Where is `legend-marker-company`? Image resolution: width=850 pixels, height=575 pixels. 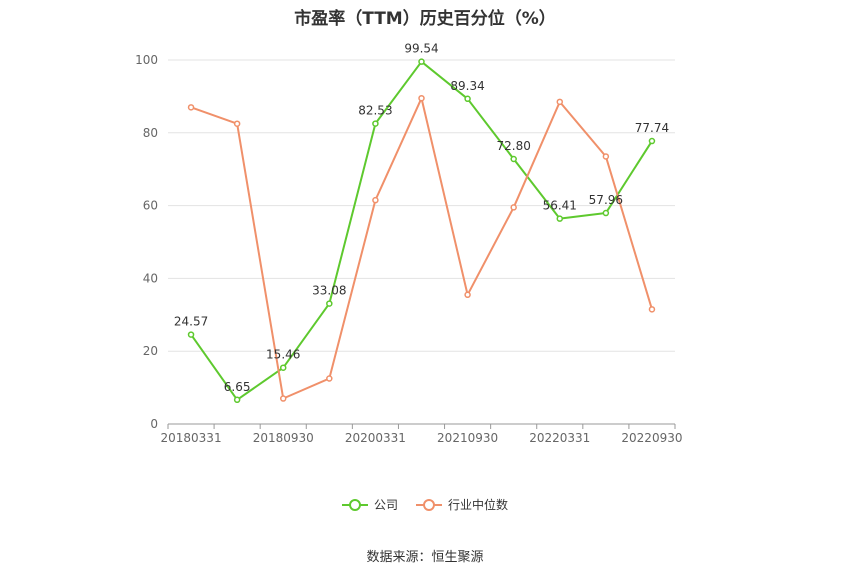 legend-marker-company is located at coordinates (354, 505).